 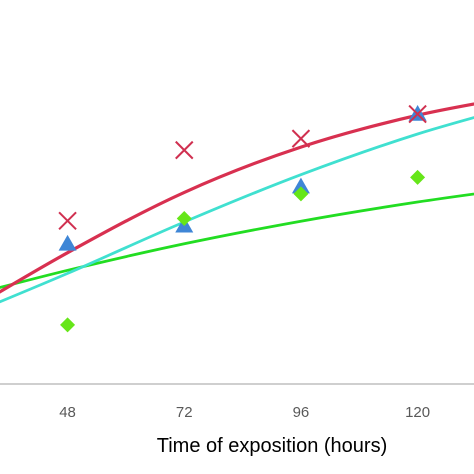 I want to click on x-tick-label: 120, so click(x=417, y=412).